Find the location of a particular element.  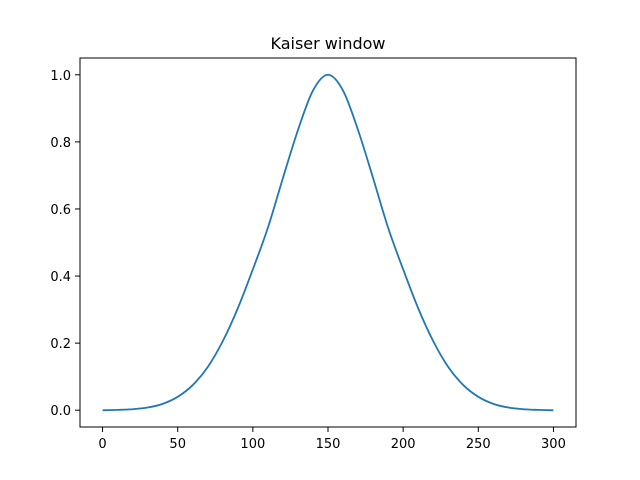

y-tick-label: 0.6 is located at coordinates (60, 210).